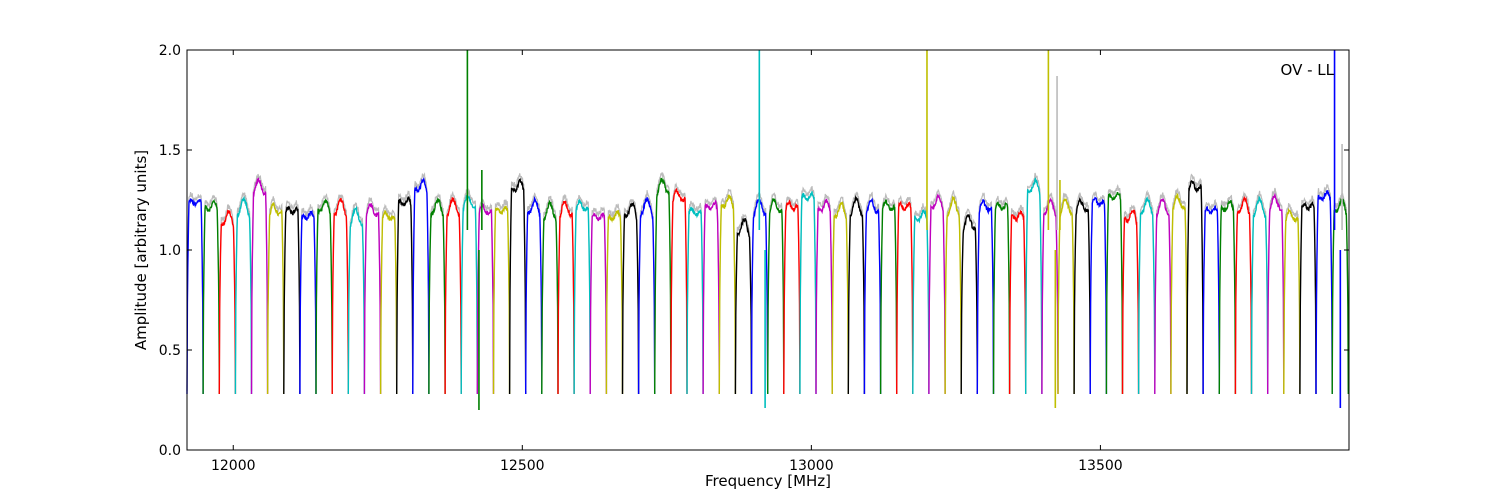  Describe the element at coordinates (170, 51) in the screenshot. I see `y-tick-label-2: 2.0` at that location.